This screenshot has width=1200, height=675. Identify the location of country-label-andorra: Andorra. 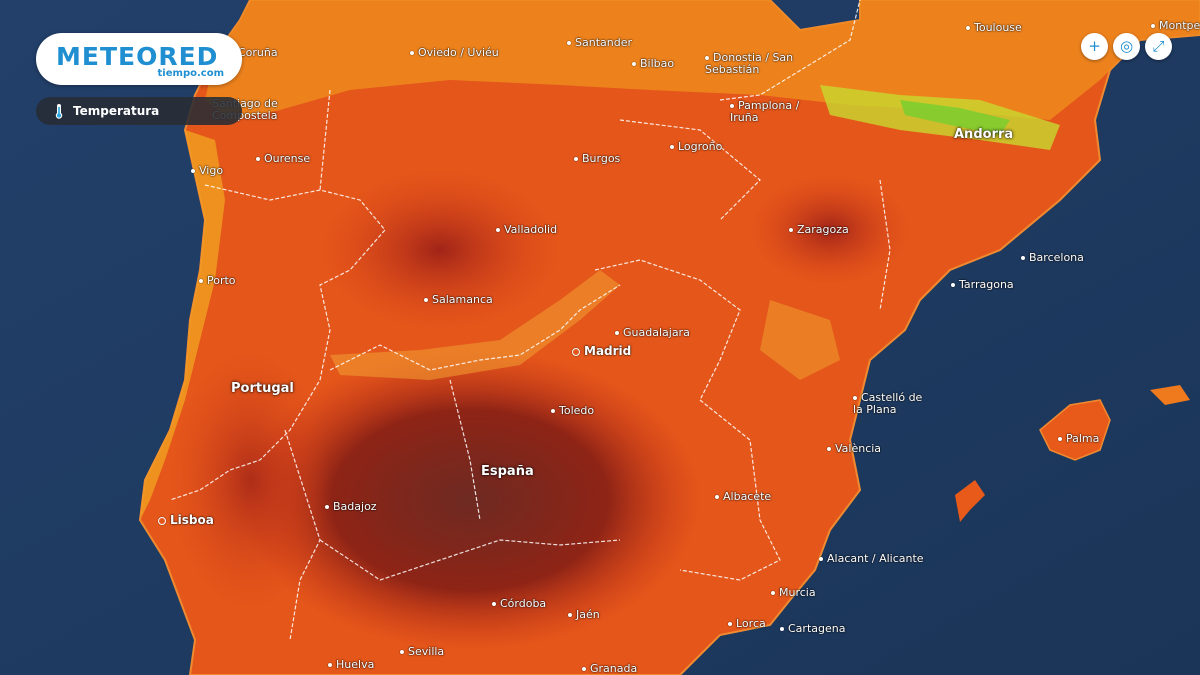
(984, 134).